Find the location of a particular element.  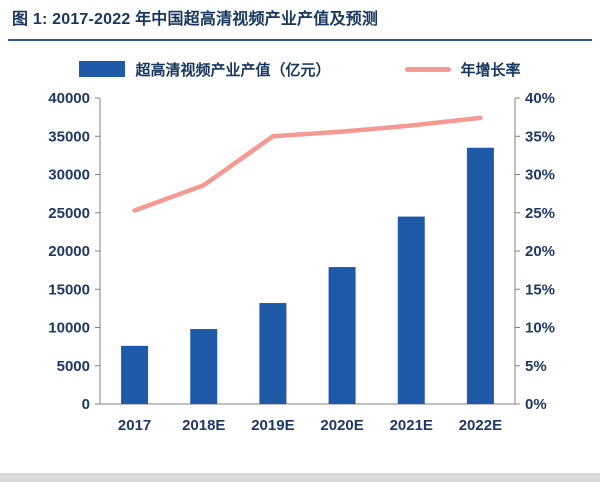

figure-title-row: 图 1: 2017-2022 年中国超高清视频产业产值及预测 is located at coordinates (300, 17).